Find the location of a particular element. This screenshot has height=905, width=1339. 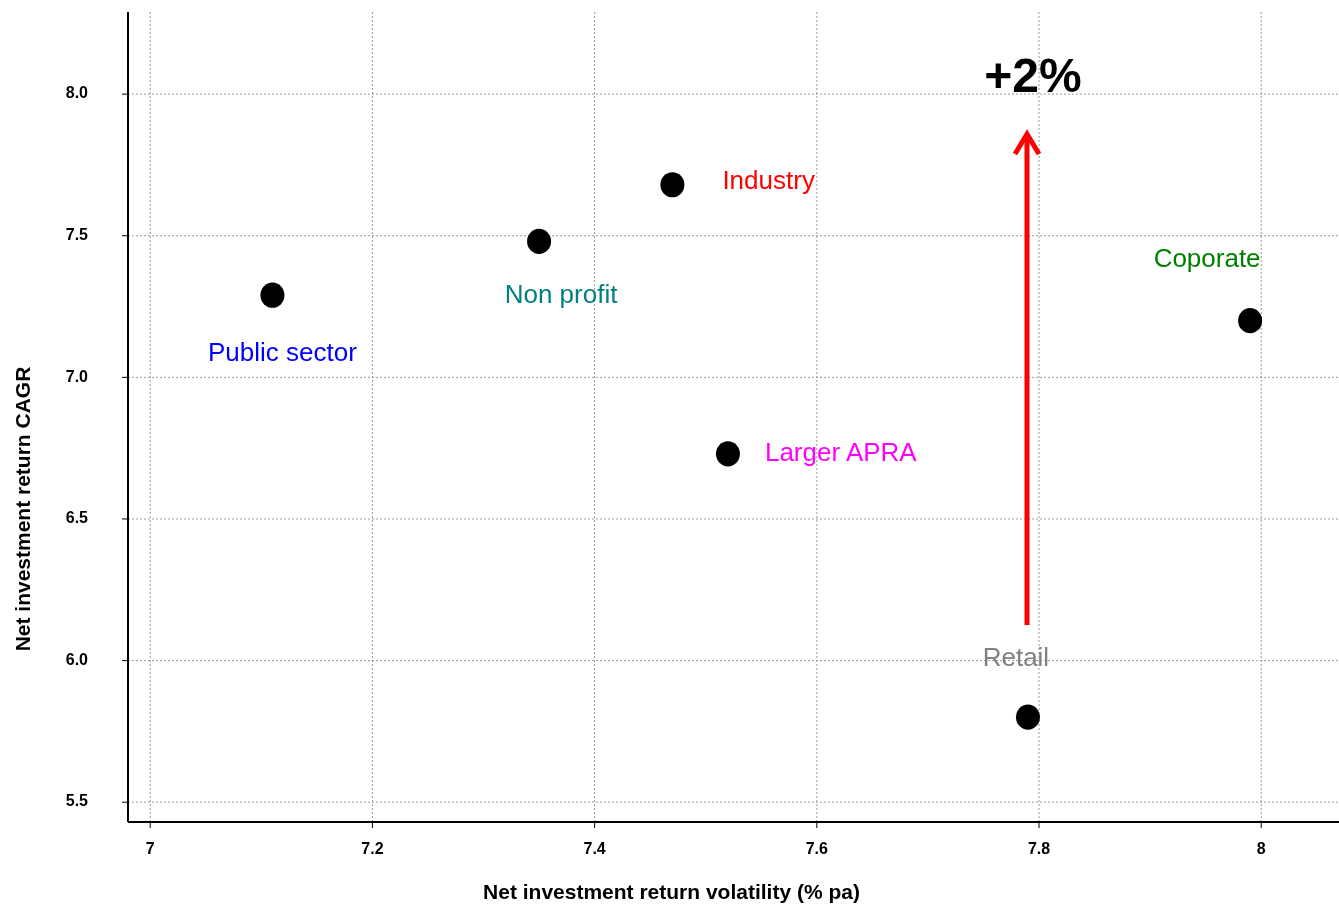

x-tick-label: 8 is located at coordinates (1261, 848).